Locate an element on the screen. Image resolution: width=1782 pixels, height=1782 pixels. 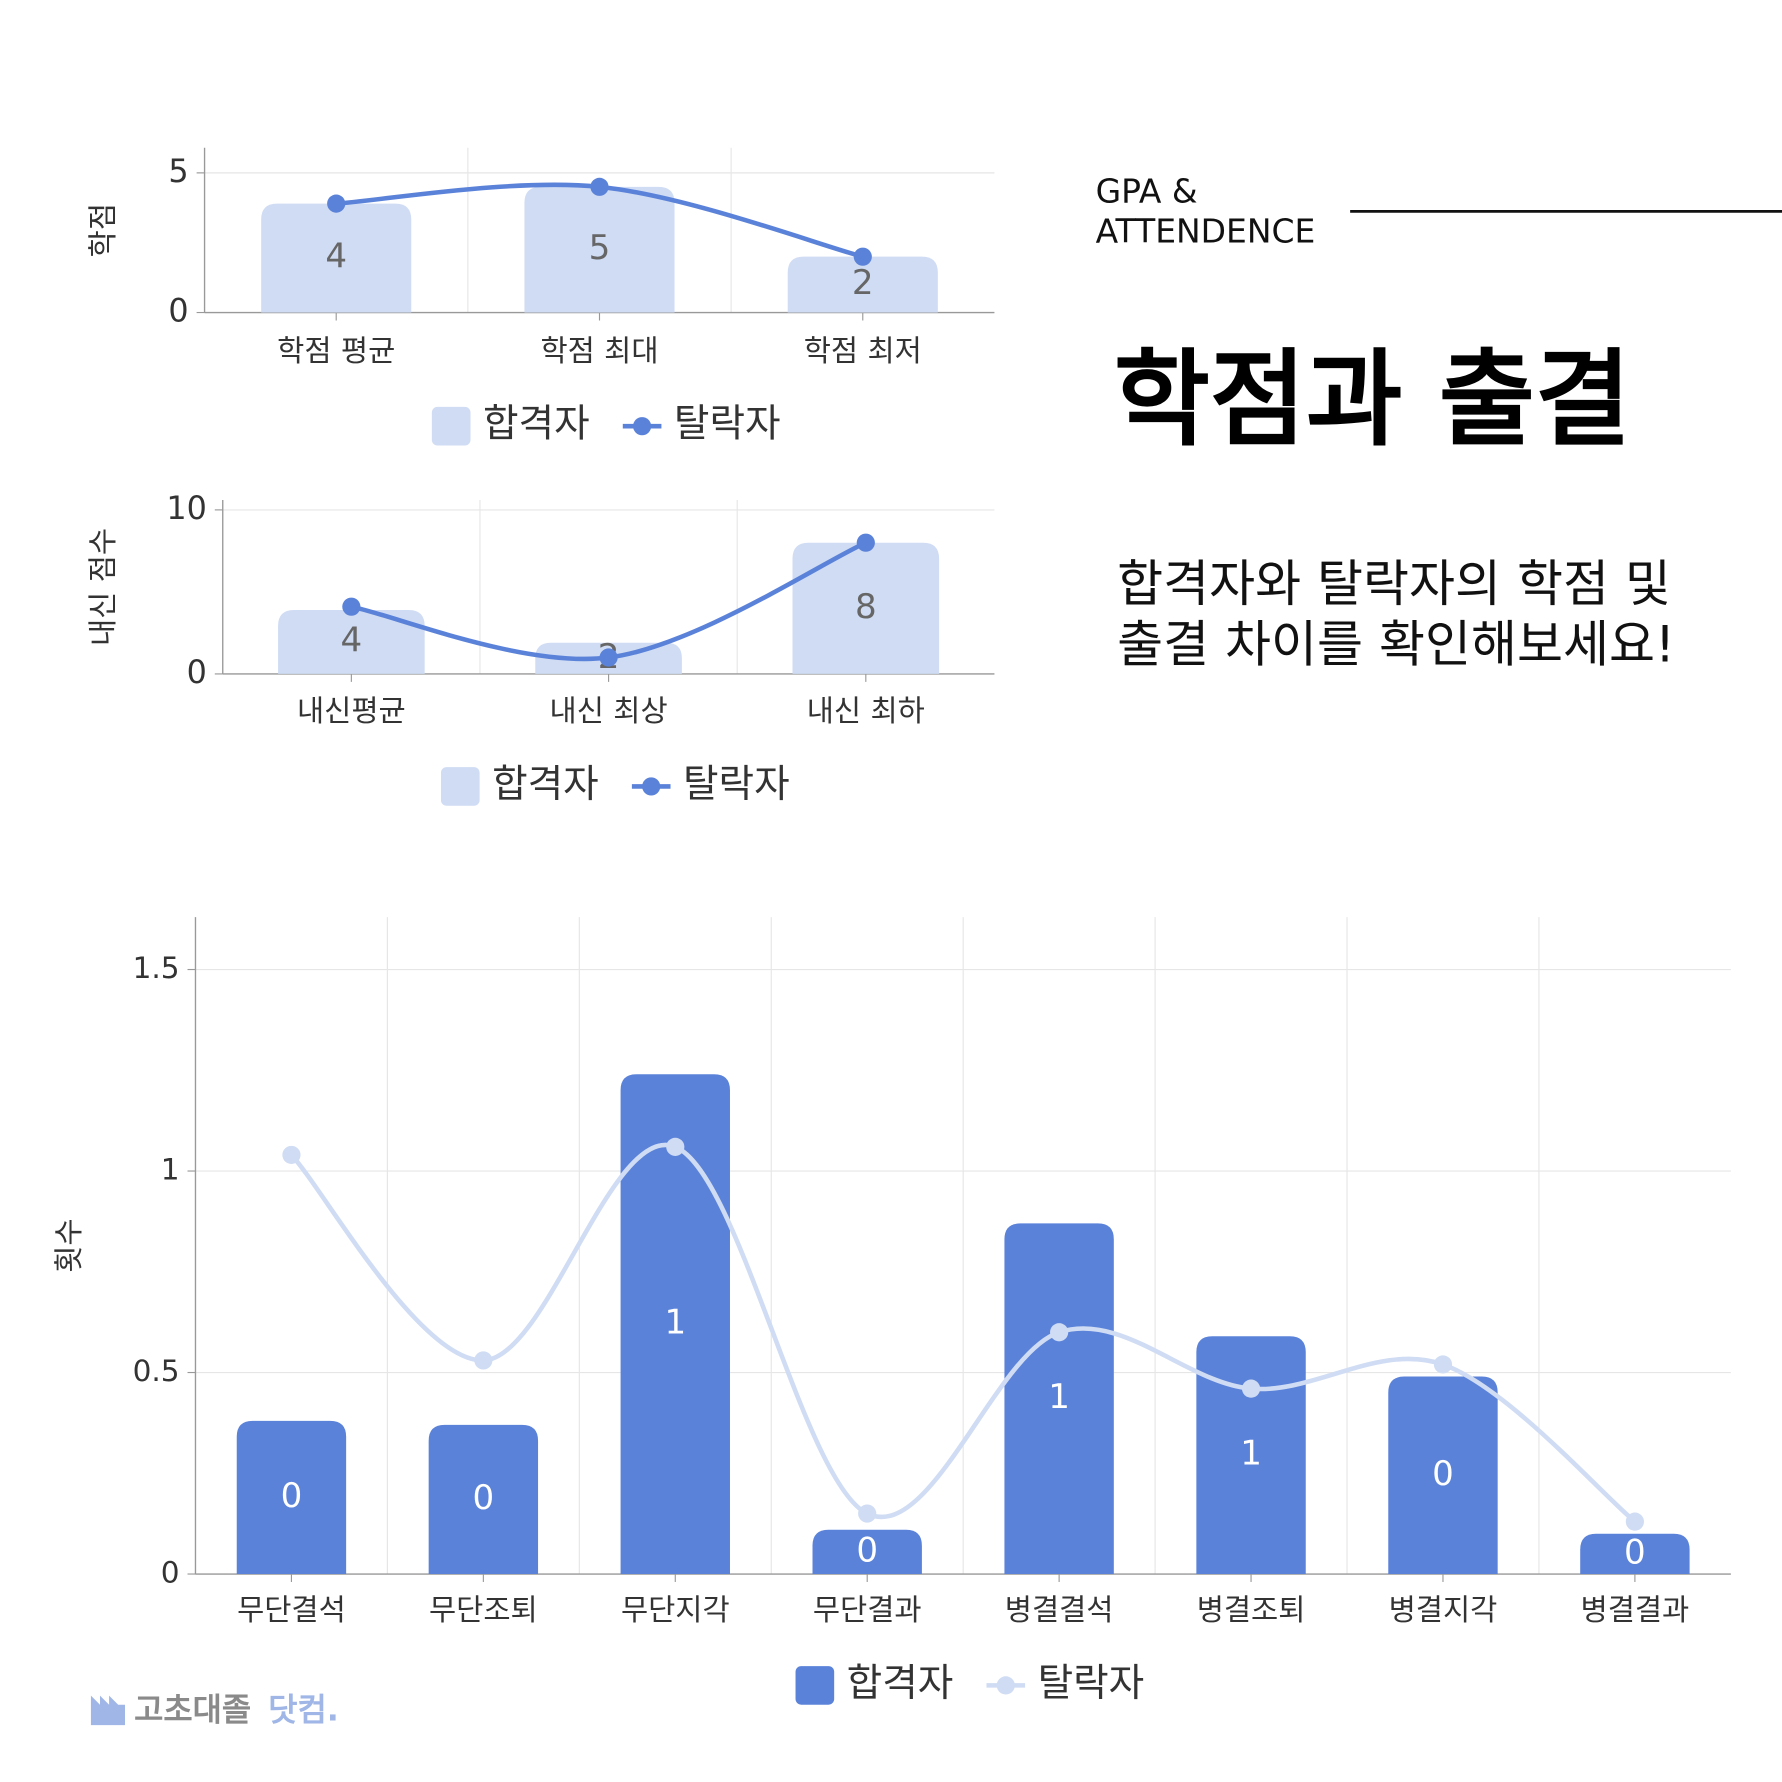
y-tick-label: 1.5 is located at coordinates (156, 968).